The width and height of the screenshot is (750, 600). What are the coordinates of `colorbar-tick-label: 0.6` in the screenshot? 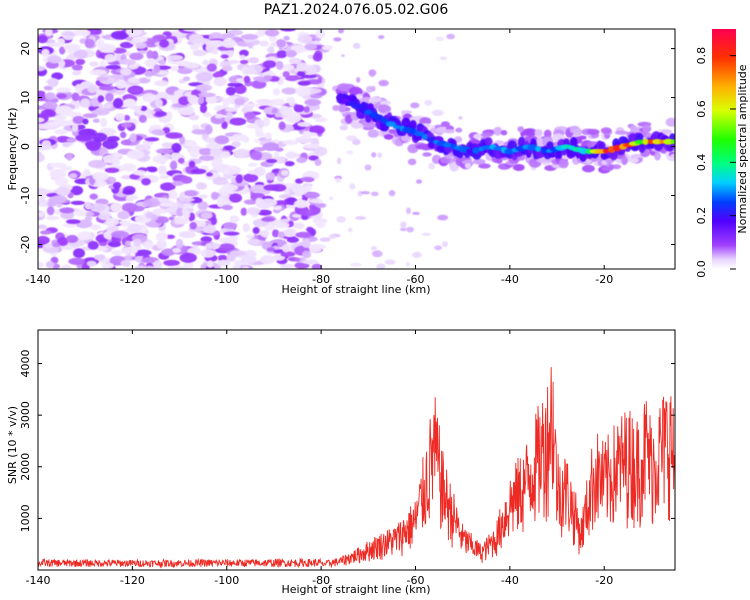 It's located at (701, 109).